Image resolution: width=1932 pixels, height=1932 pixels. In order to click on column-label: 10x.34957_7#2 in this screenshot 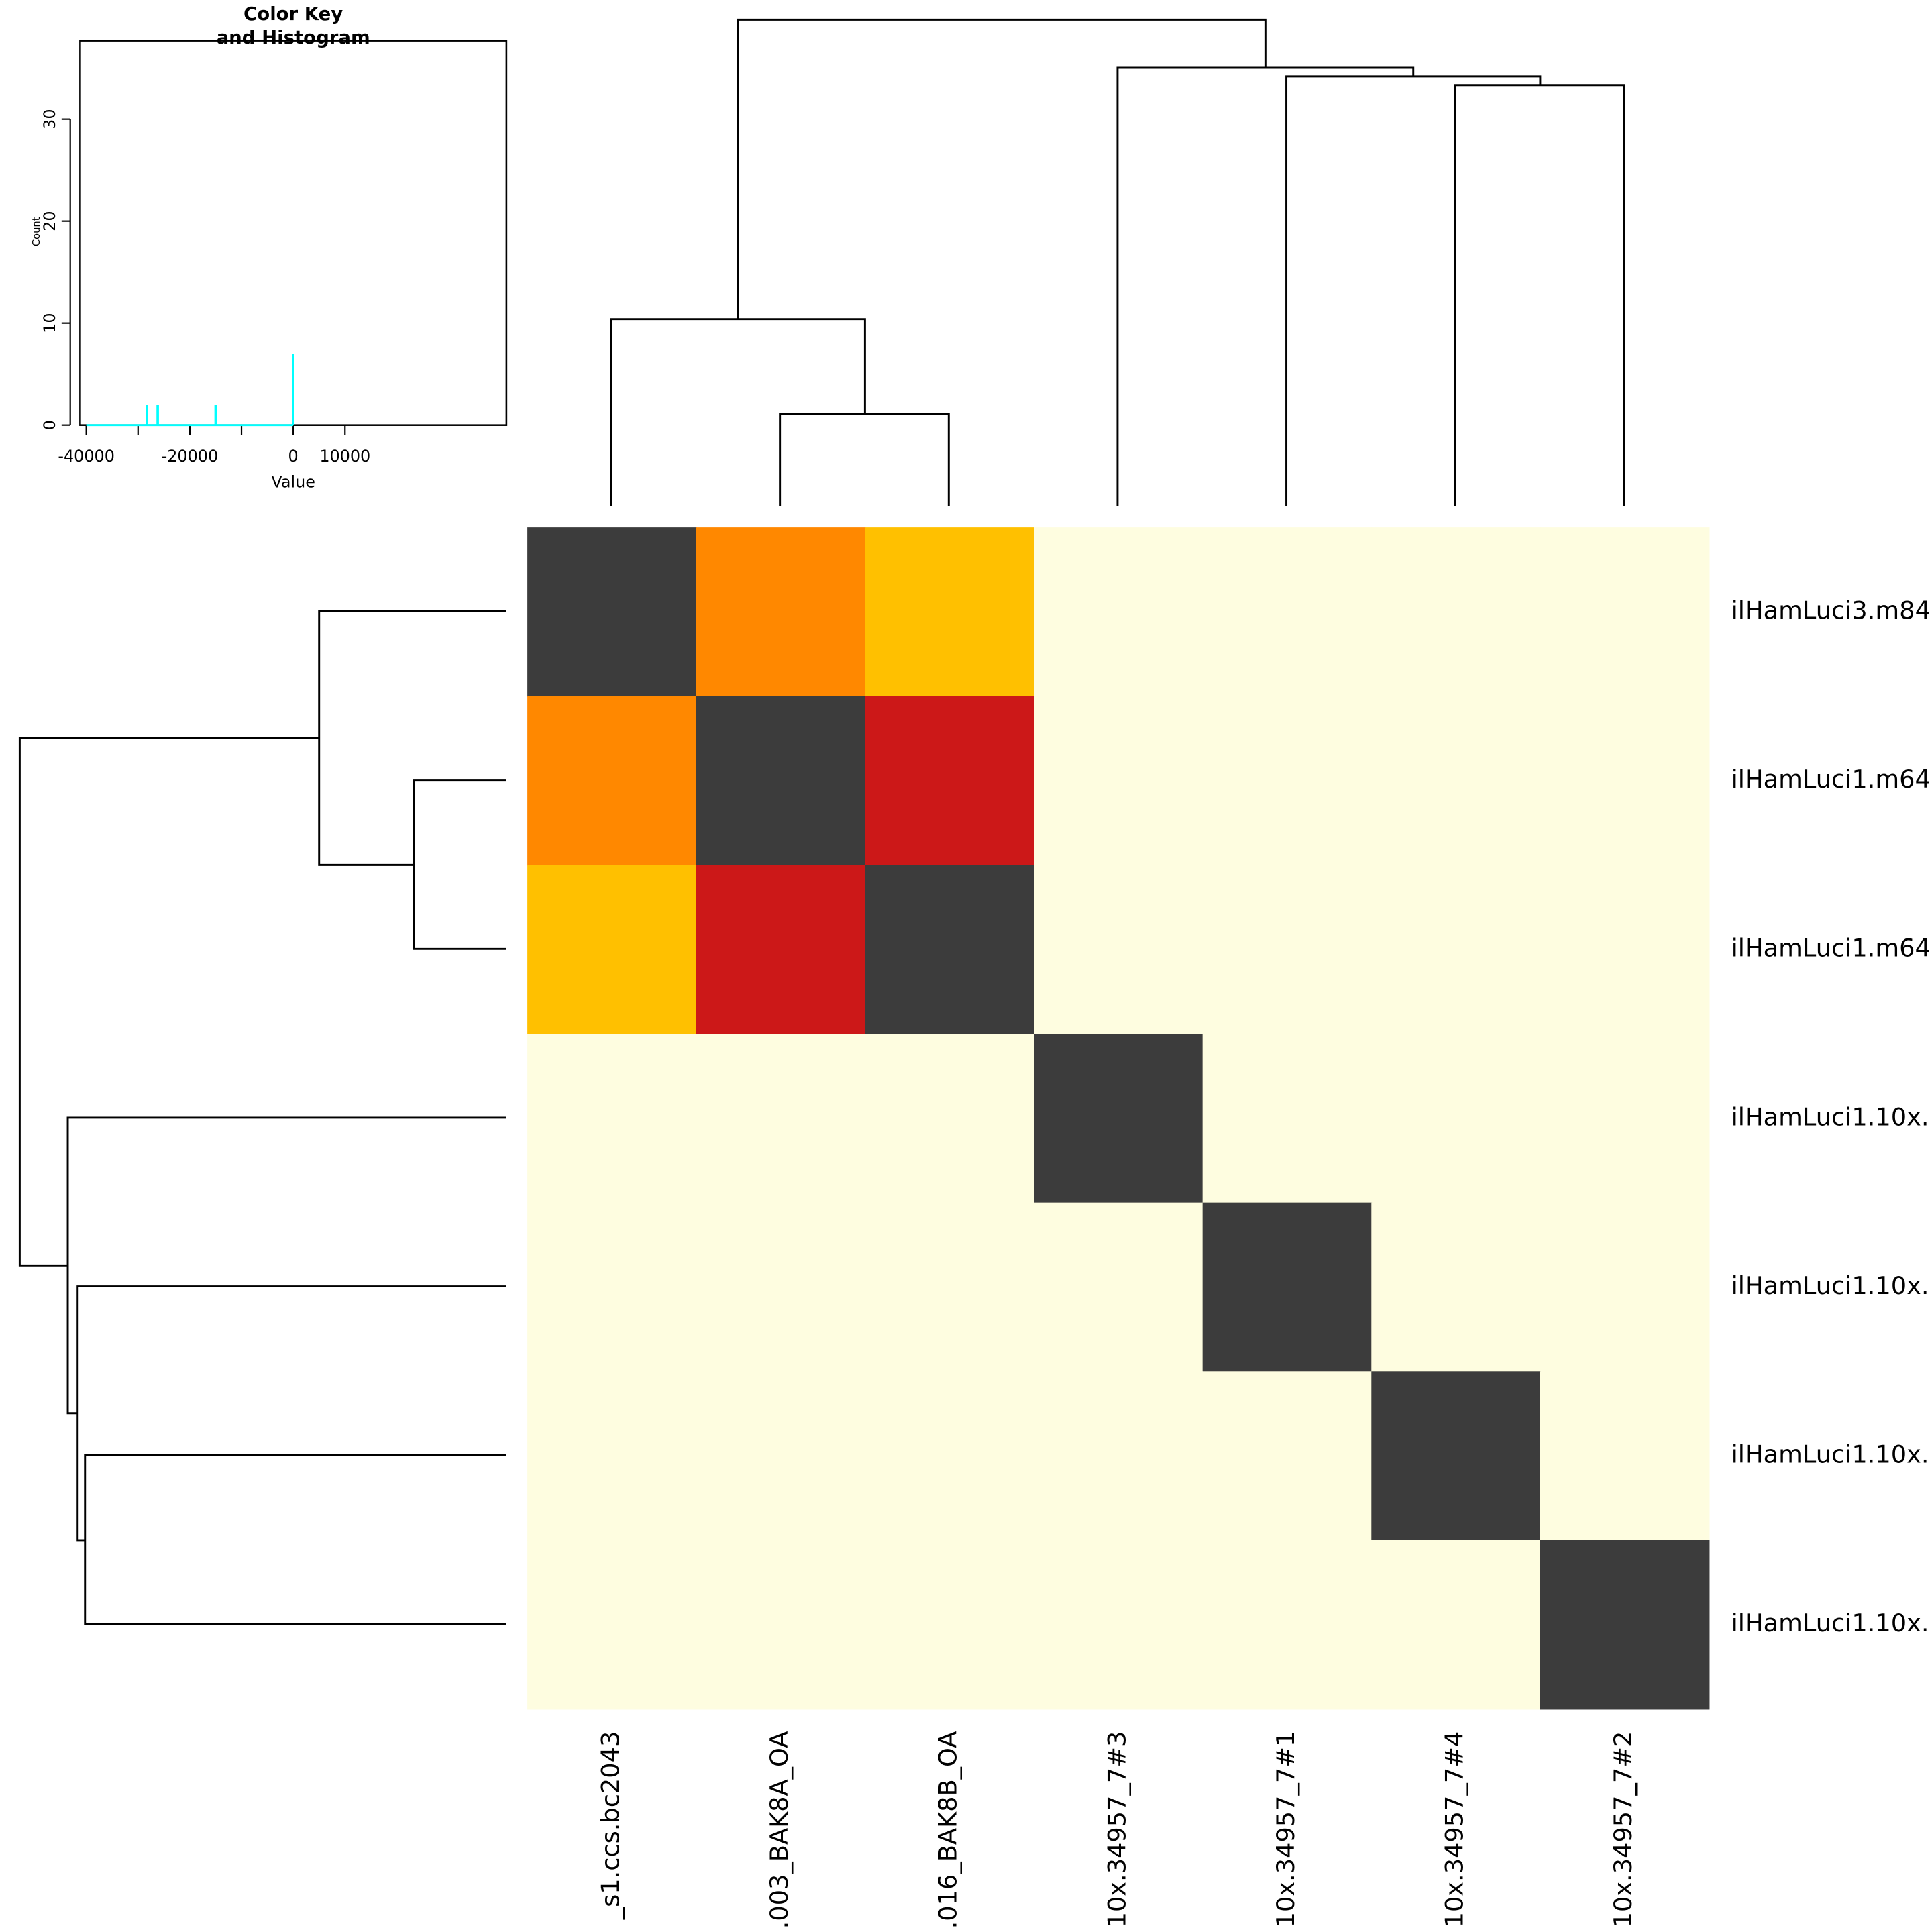, I will do `click(1623, 1829)`.